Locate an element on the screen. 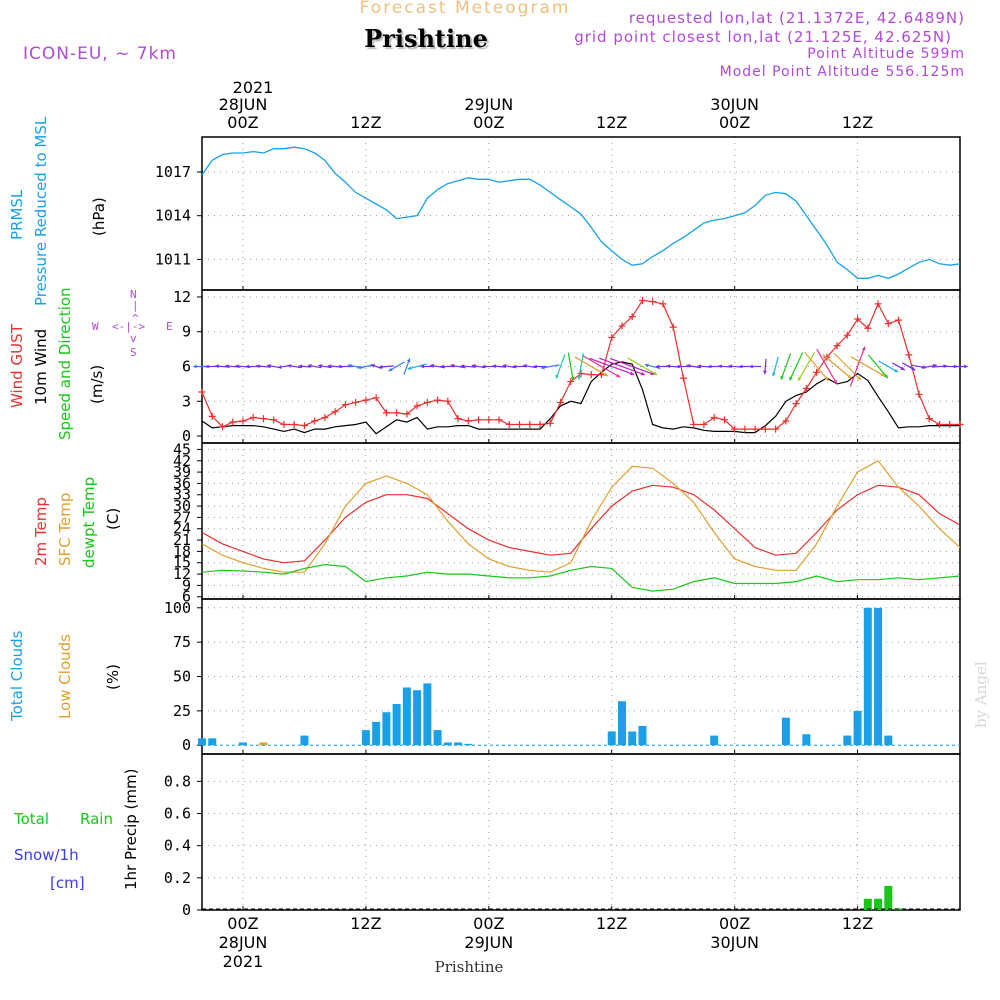 Image resolution: width=1000 pixels, height=1000 pixels. y-tick-label: 9 is located at coordinates (186, 332).